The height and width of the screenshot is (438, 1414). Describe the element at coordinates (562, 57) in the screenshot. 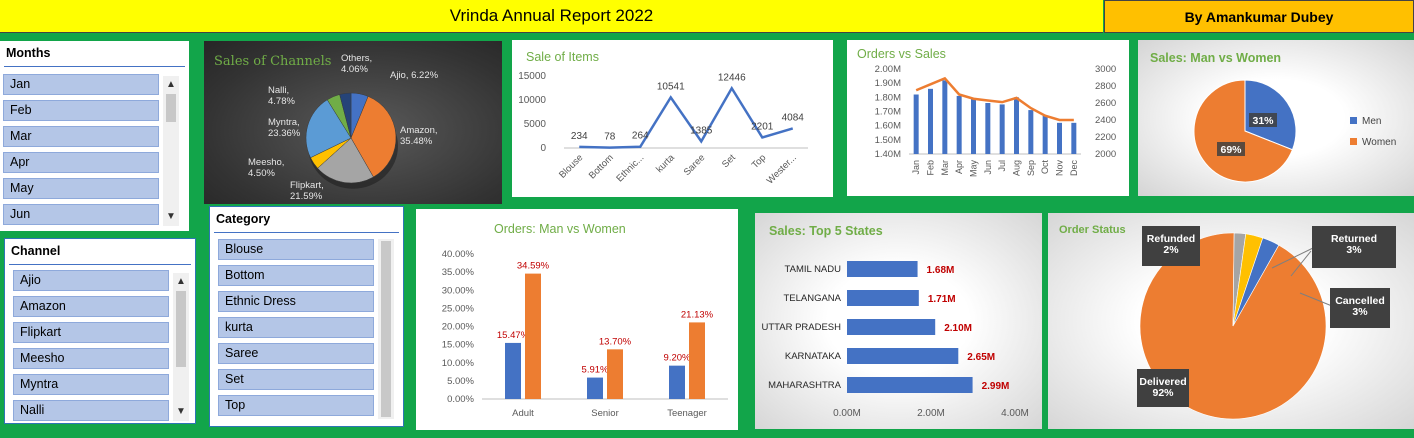

I see `sale-of-items-title: Sale of Items` at that location.